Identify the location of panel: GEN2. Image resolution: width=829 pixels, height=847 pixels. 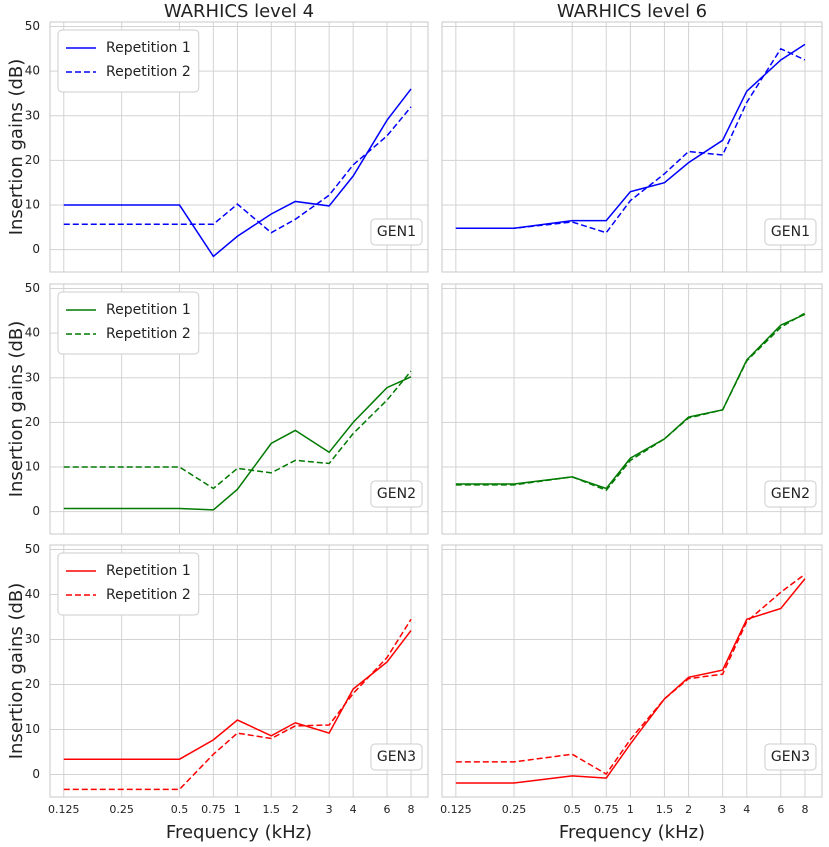
(632, 409).